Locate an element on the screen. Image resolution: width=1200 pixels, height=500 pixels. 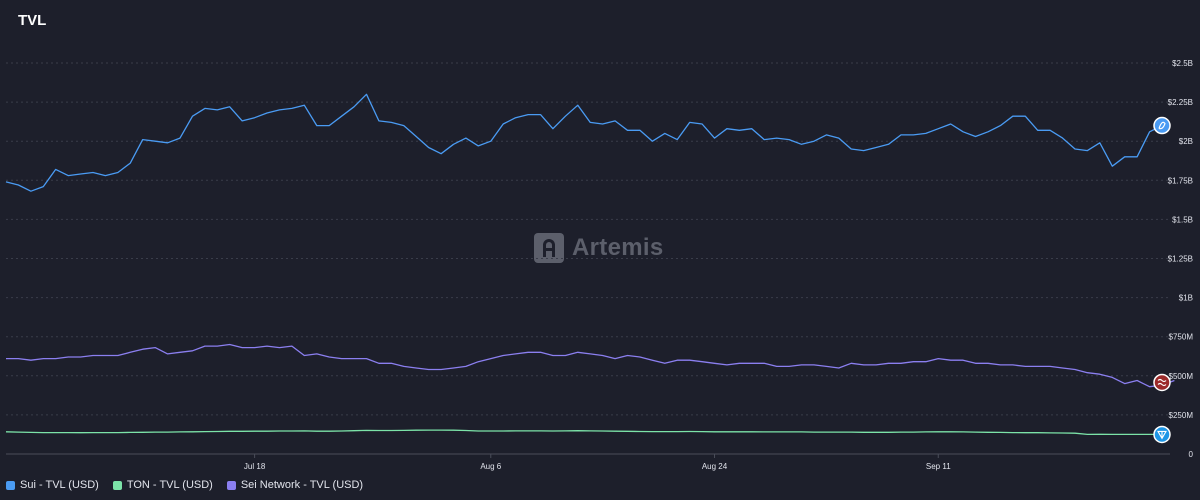
ton-line is located at coordinates (583, 432).